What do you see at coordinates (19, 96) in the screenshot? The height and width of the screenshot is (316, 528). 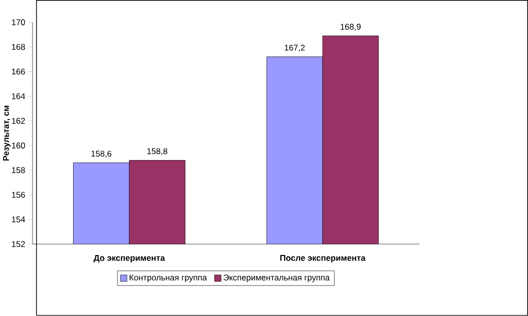 I see `y-tick-label: 164` at bounding box center [19, 96].